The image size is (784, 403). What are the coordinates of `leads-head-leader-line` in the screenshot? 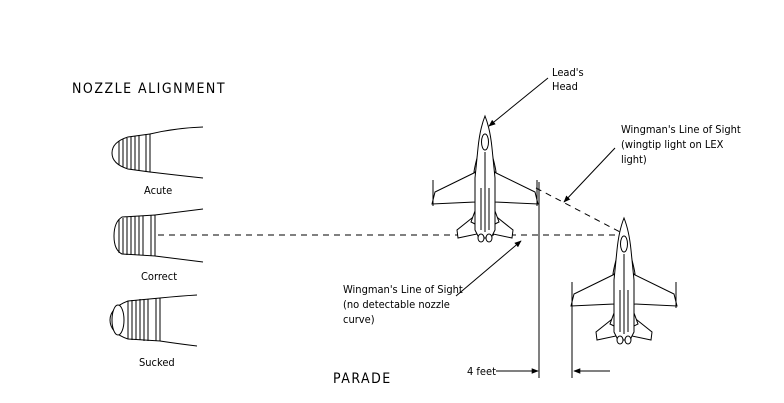 It's located at (518, 102).